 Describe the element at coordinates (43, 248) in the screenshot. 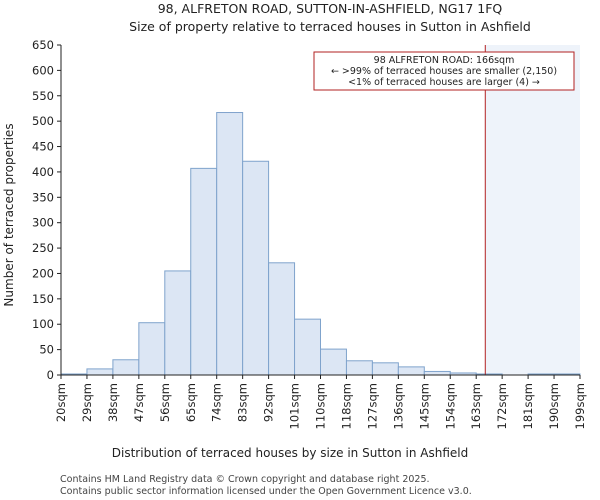

I see `y-tick-label-250: 250` at that location.